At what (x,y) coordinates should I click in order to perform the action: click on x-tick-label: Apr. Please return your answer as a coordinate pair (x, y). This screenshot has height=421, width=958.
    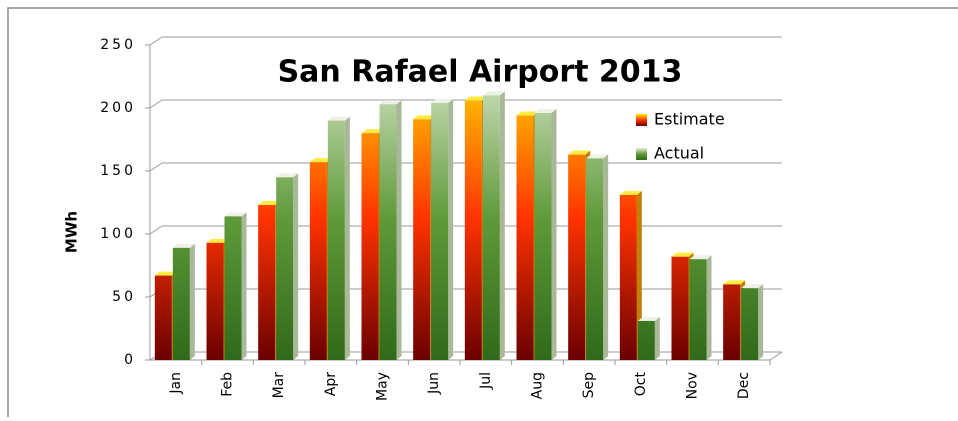
    Looking at the image, I should click on (331, 384).